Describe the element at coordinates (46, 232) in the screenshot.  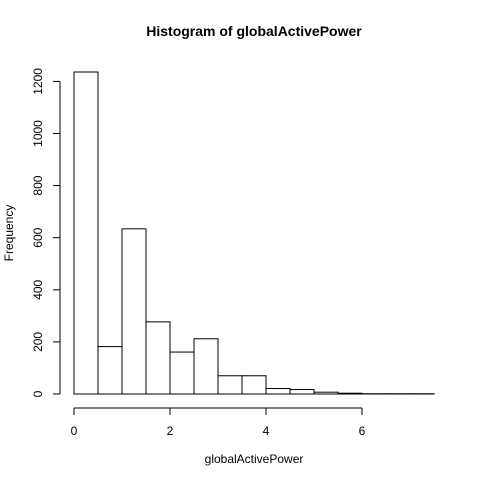
I see `y-axis: 0 200 400 600 800 1000 1200` at that location.